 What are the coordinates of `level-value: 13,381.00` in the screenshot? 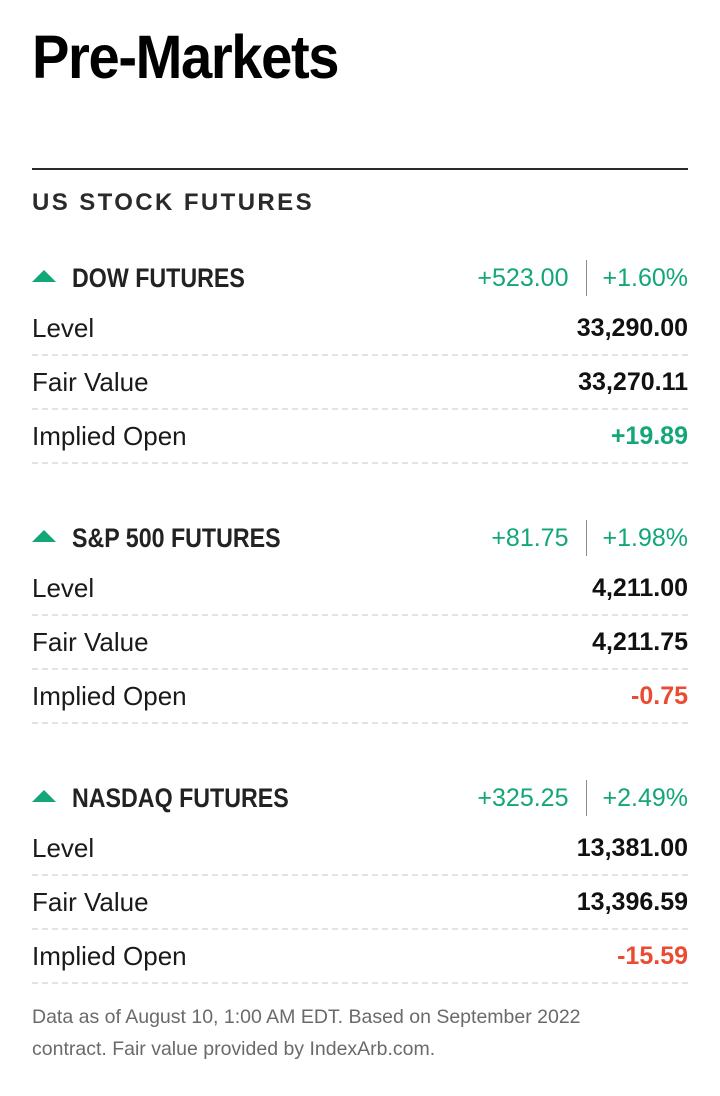 It's located at (632, 848).